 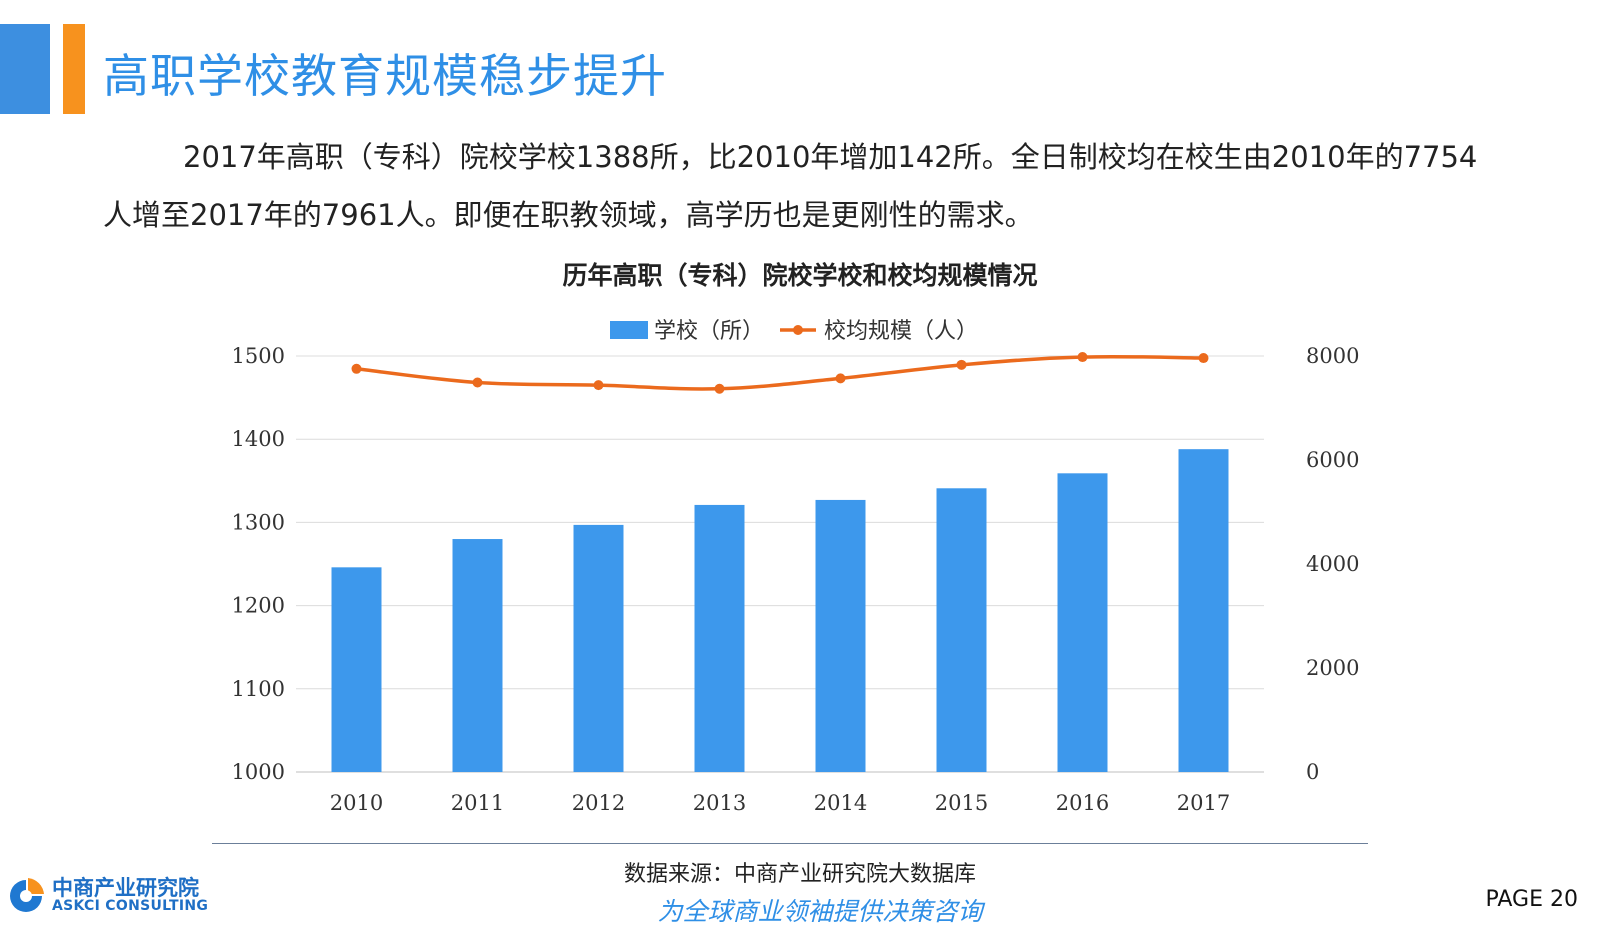 I want to click on chart-title: 历年高职（专科）院校学校和校均规模情况, so click(x=800, y=275).